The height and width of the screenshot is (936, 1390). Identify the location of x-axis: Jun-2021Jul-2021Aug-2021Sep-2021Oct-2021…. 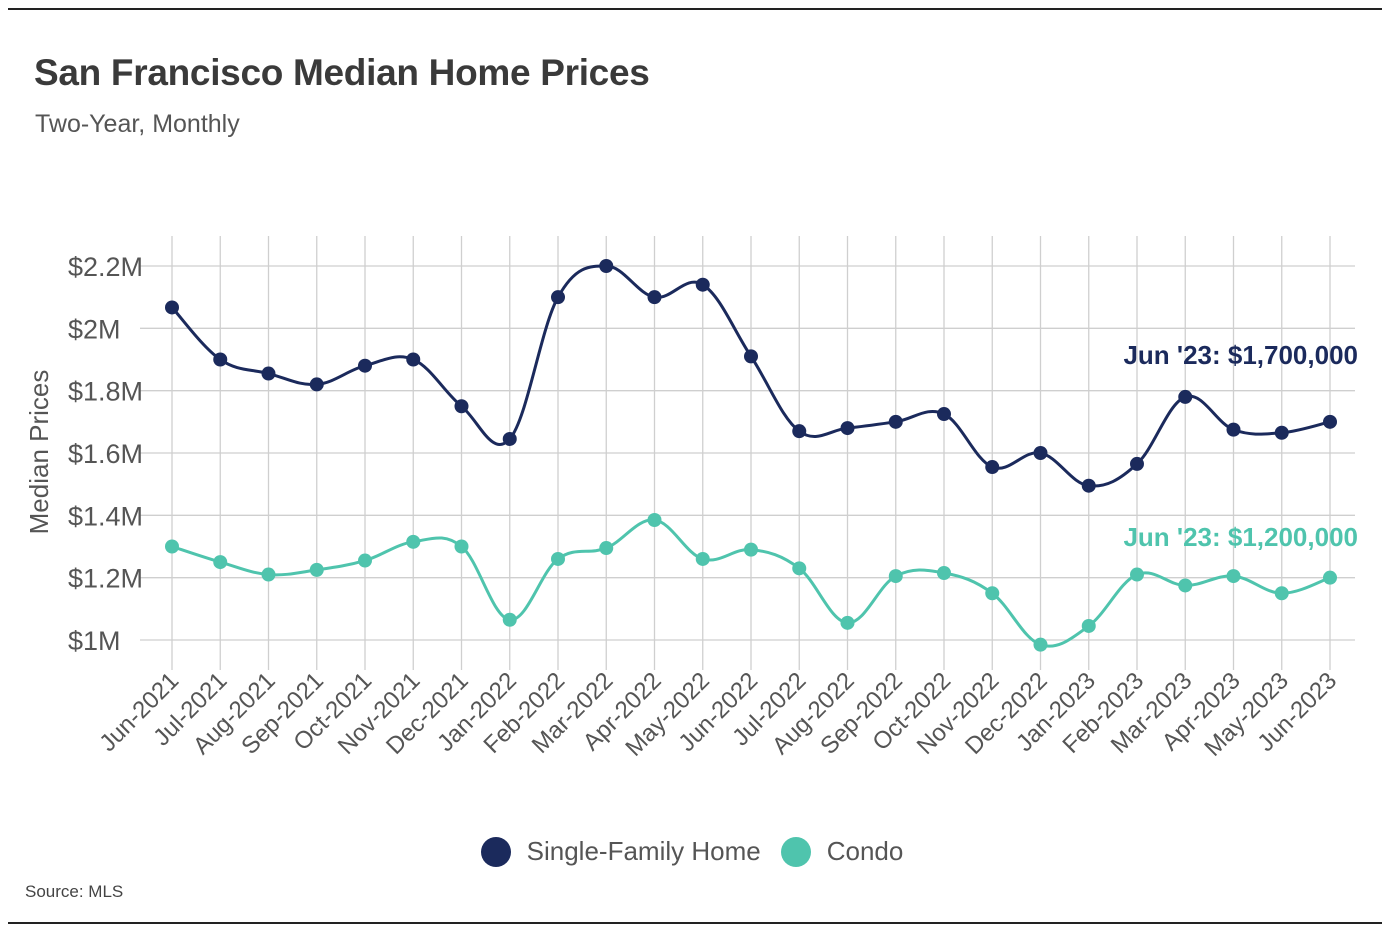
(718, 714).